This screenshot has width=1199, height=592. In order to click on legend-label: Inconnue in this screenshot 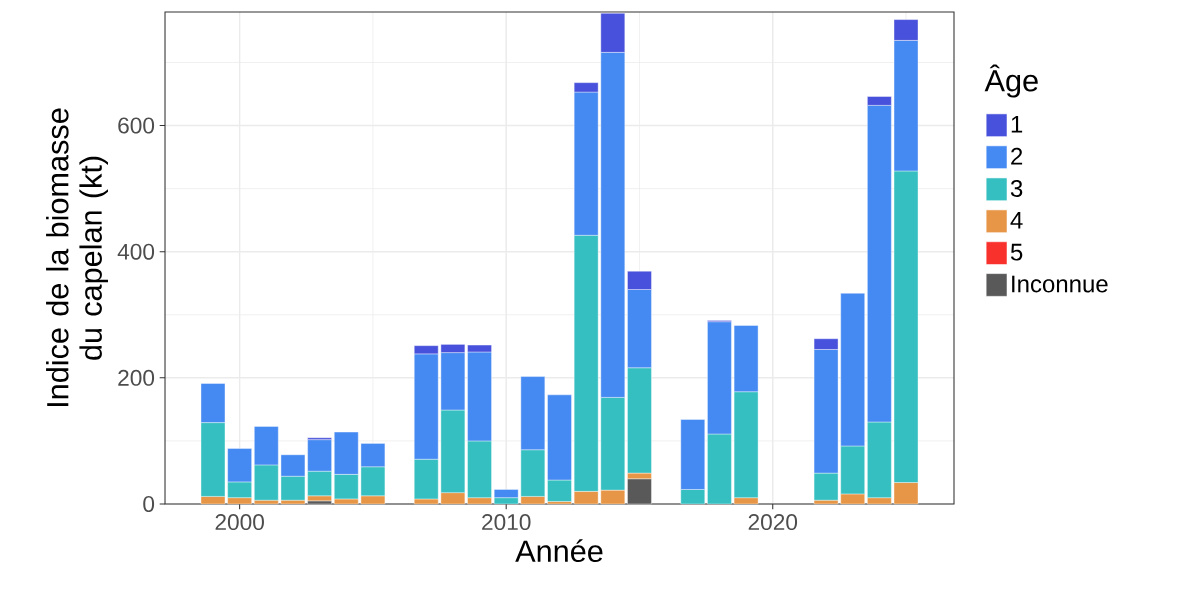, I will do `click(1060, 284)`.